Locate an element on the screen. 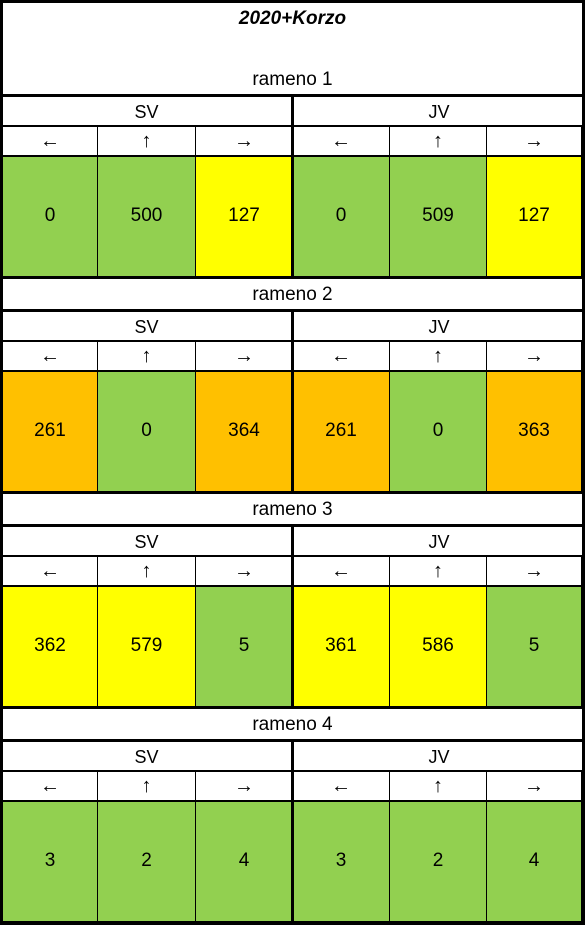 The width and height of the screenshot is (585, 925). value-cell: 509 is located at coordinates (438, 216).